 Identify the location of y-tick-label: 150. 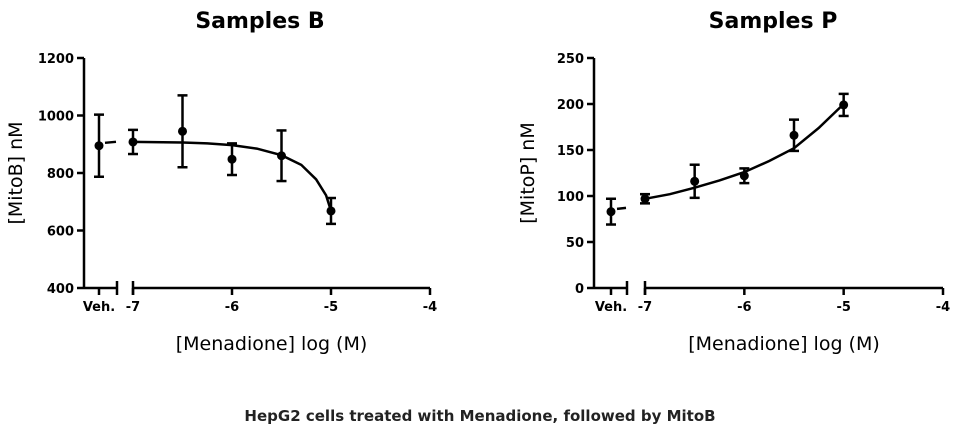
(570, 151).